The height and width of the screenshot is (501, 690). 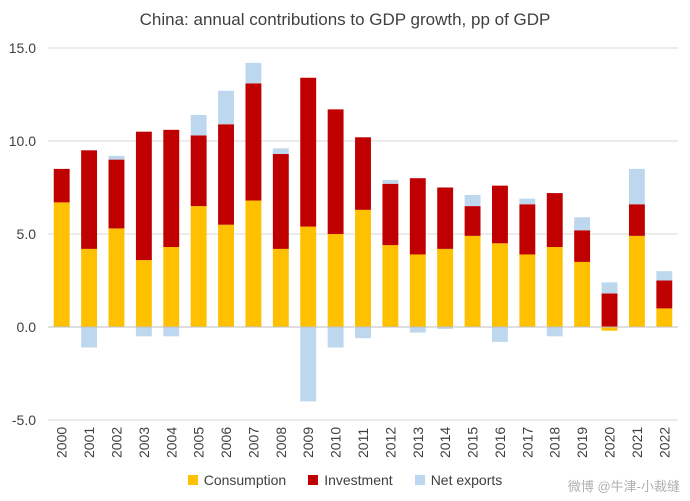 I want to click on legend-item-investment: Investment, so click(x=350, y=480).